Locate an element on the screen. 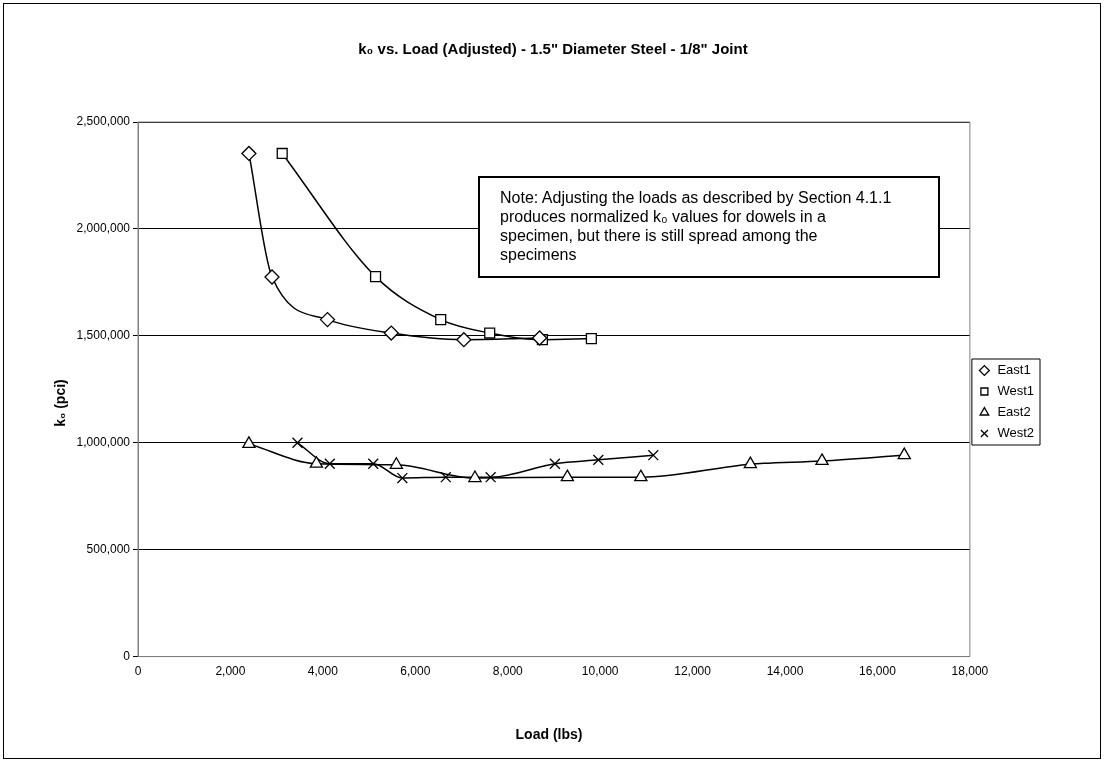 The height and width of the screenshot is (764, 1106). x-tick-label: 10,000 is located at coordinates (600, 671).